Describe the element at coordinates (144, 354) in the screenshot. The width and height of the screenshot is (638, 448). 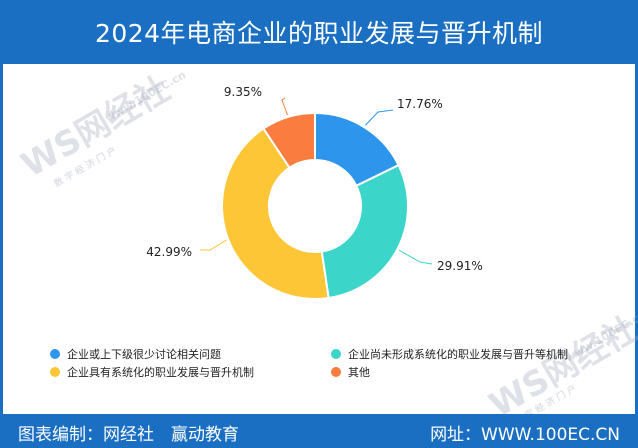
I see `legend-label: 企业或上下级很少讨论相关问题` at that location.